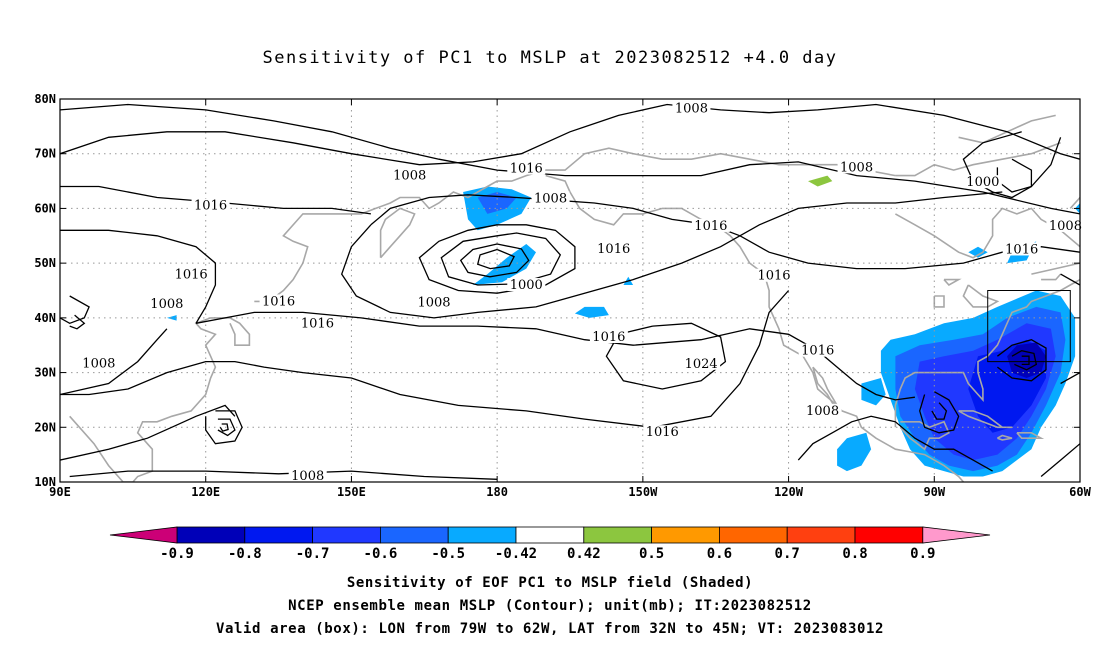 This screenshot has width=1100, height=650. What do you see at coordinates (651, 554) in the screenshot?
I see `colorbar-tick-label: 0.5` at bounding box center [651, 554].